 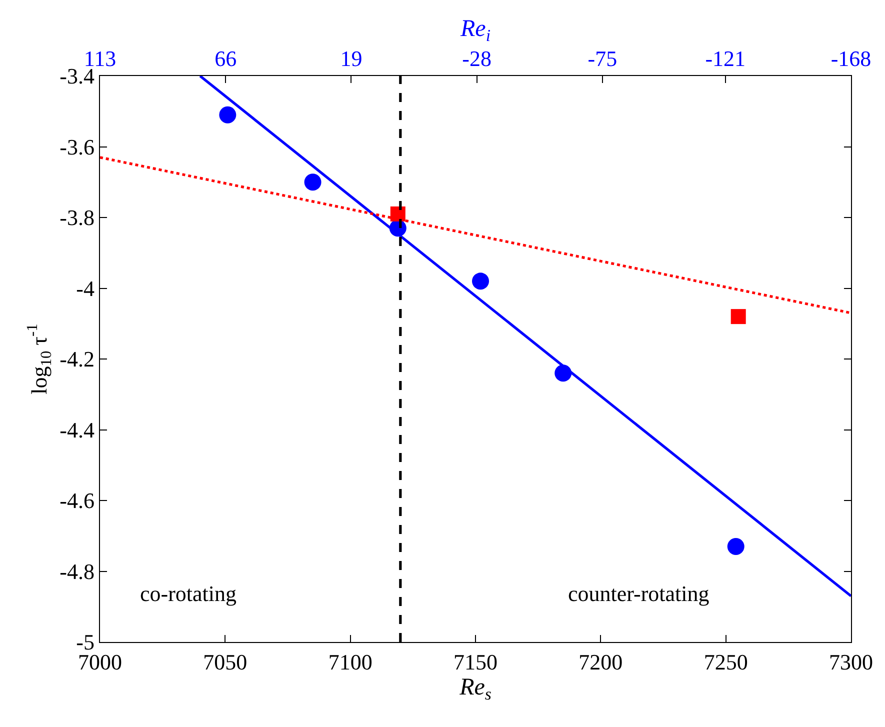 What do you see at coordinates (476, 662) in the screenshot?
I see `x-tick-label: 7150` at bounding box center [476, 662].